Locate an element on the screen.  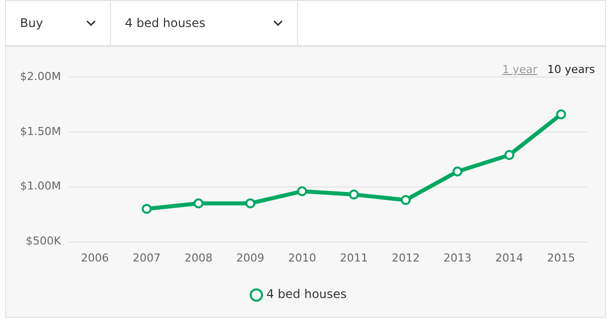
x-tick-label: 2006 is located at coordinates (94, 257).